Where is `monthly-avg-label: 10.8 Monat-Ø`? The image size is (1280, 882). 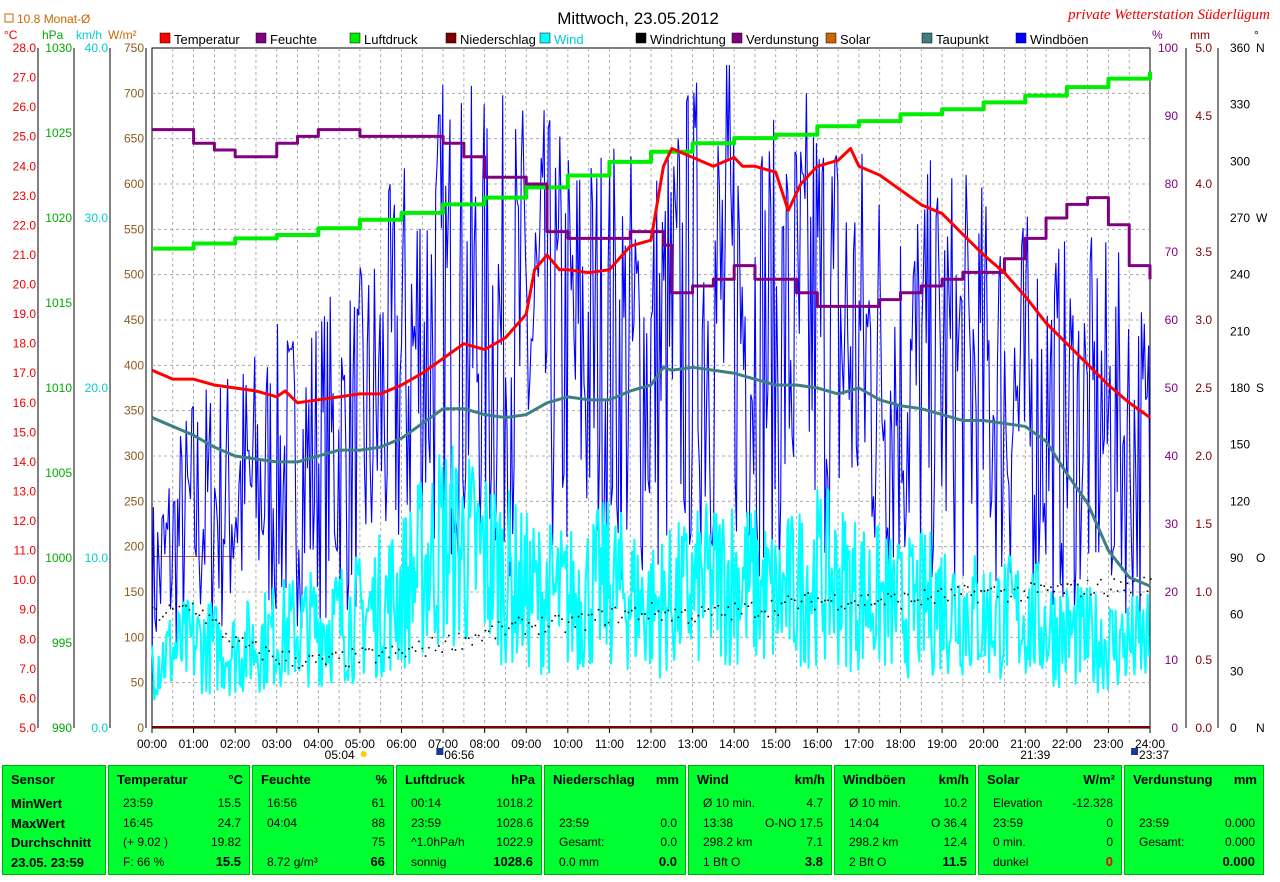 monthly-avg-label: 10.8 Monat-Ø is located at coordinates (53, 19).